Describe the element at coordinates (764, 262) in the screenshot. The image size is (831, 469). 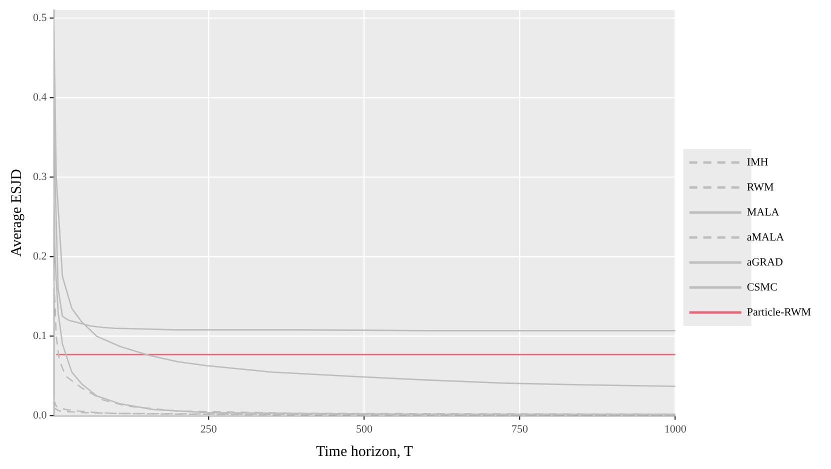
I see `legend-label: aGRAD` at that location.